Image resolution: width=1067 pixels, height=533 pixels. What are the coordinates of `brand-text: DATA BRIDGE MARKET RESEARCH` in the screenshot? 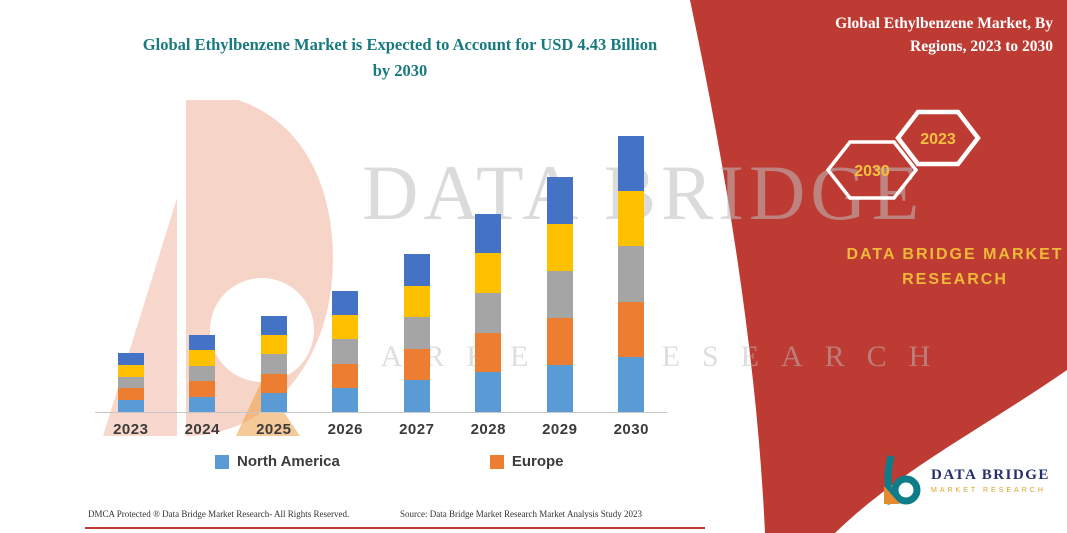 It's located at (955, 267).